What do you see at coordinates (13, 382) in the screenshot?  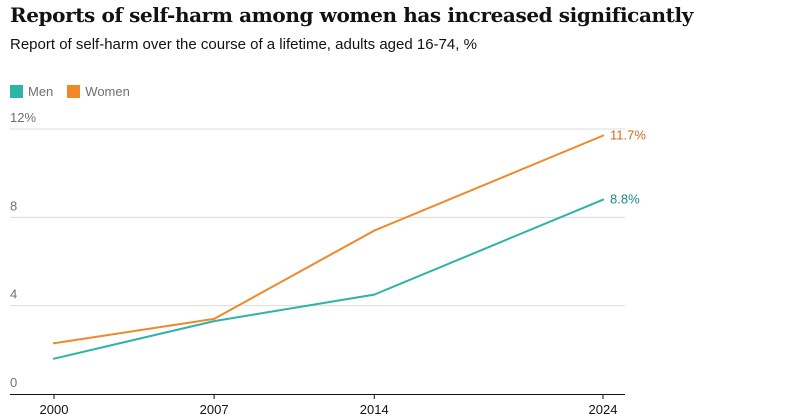 I see `y-tick-label-0: 0` at bounding box center [13, 382].